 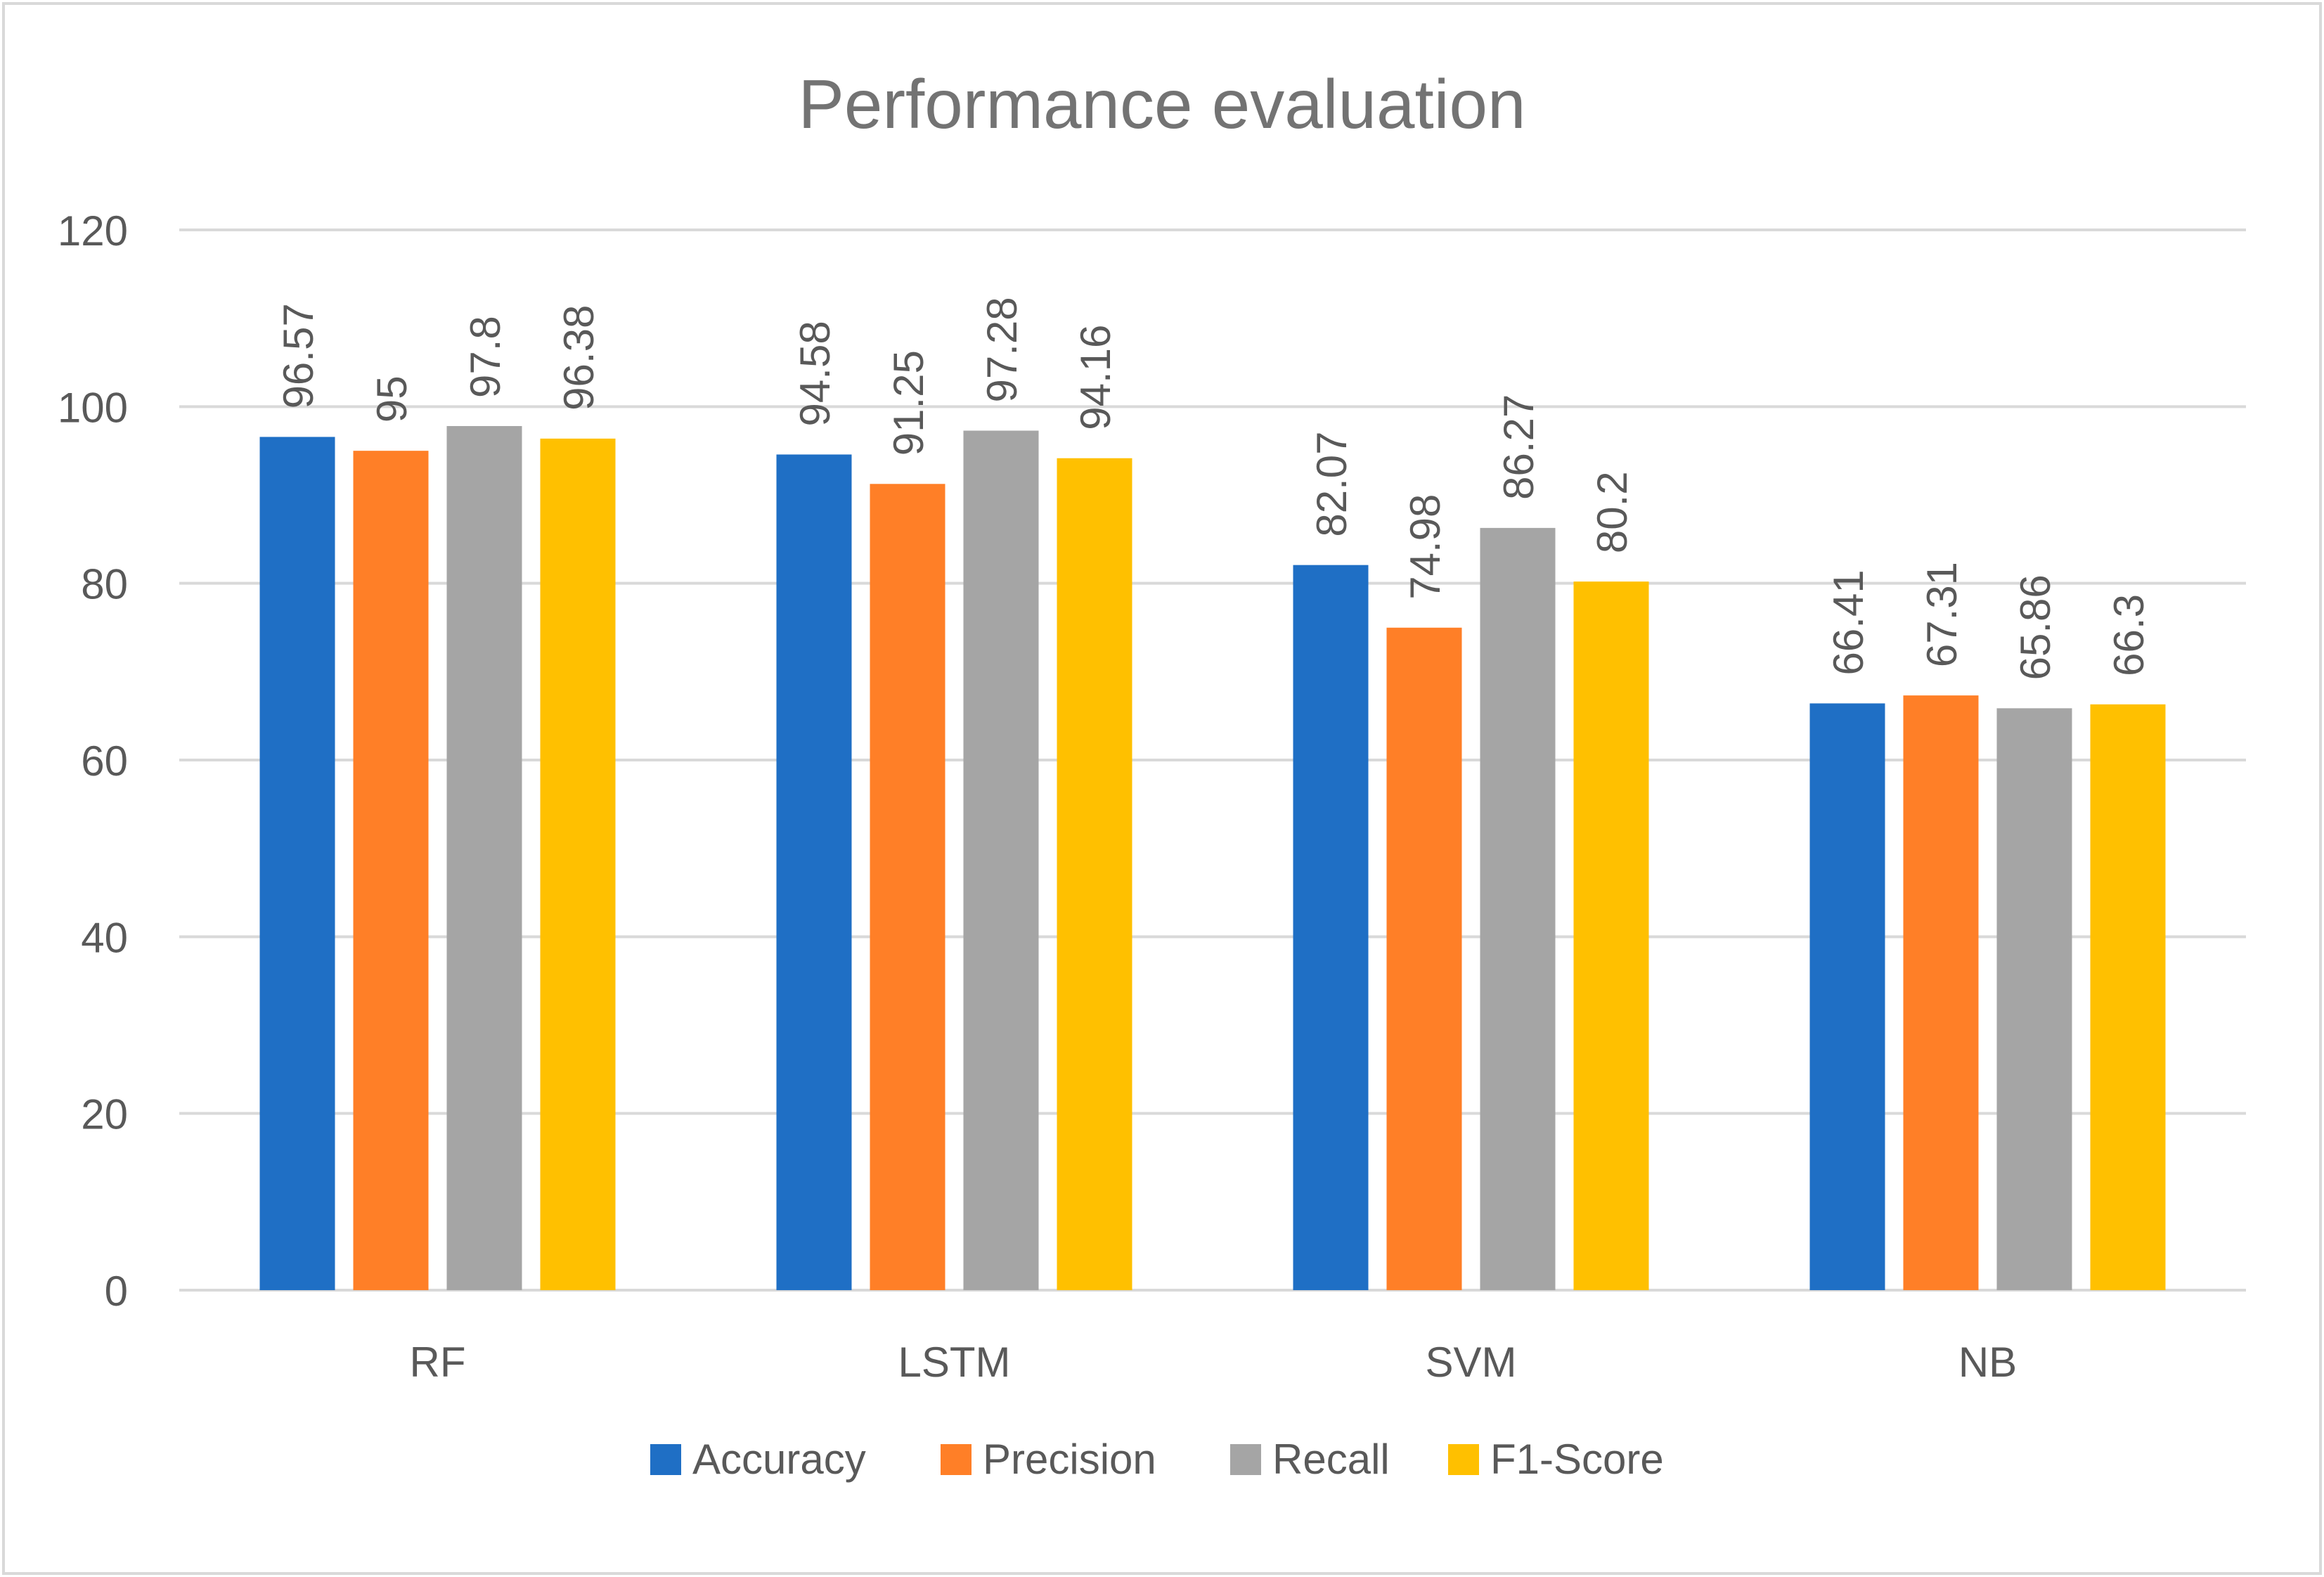 I want to click on bar-nb-precision, so click(x=1941, y=992).